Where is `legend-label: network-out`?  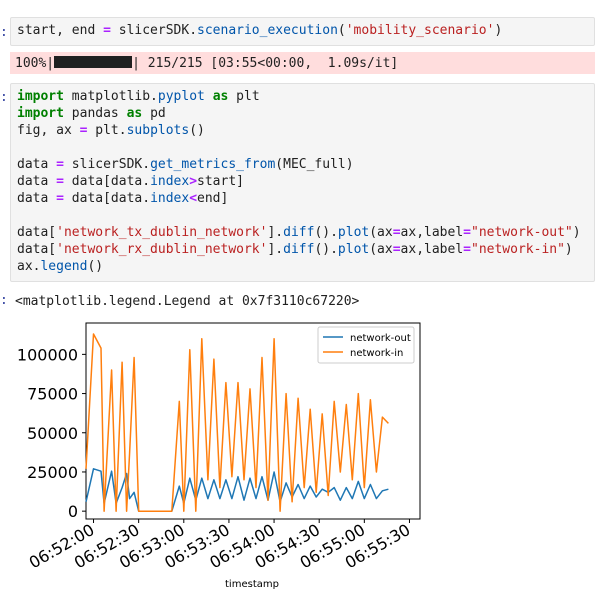 legend-label: network-out is located at coordinates (380, 338).